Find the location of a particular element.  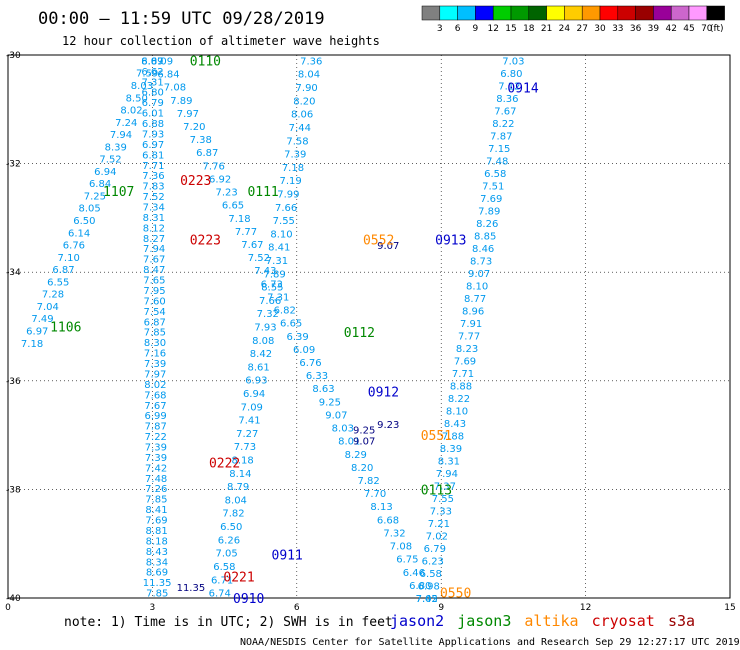

wave-height-value: 6.65 is located at coordinates (291, 324).